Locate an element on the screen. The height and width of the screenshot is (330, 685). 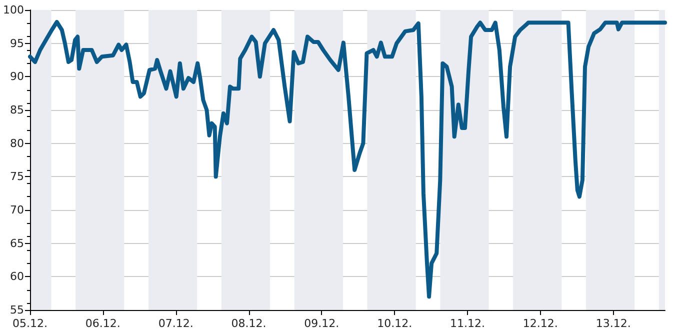
x-tick-label: 06.12. is located at coordinates (102, 323).